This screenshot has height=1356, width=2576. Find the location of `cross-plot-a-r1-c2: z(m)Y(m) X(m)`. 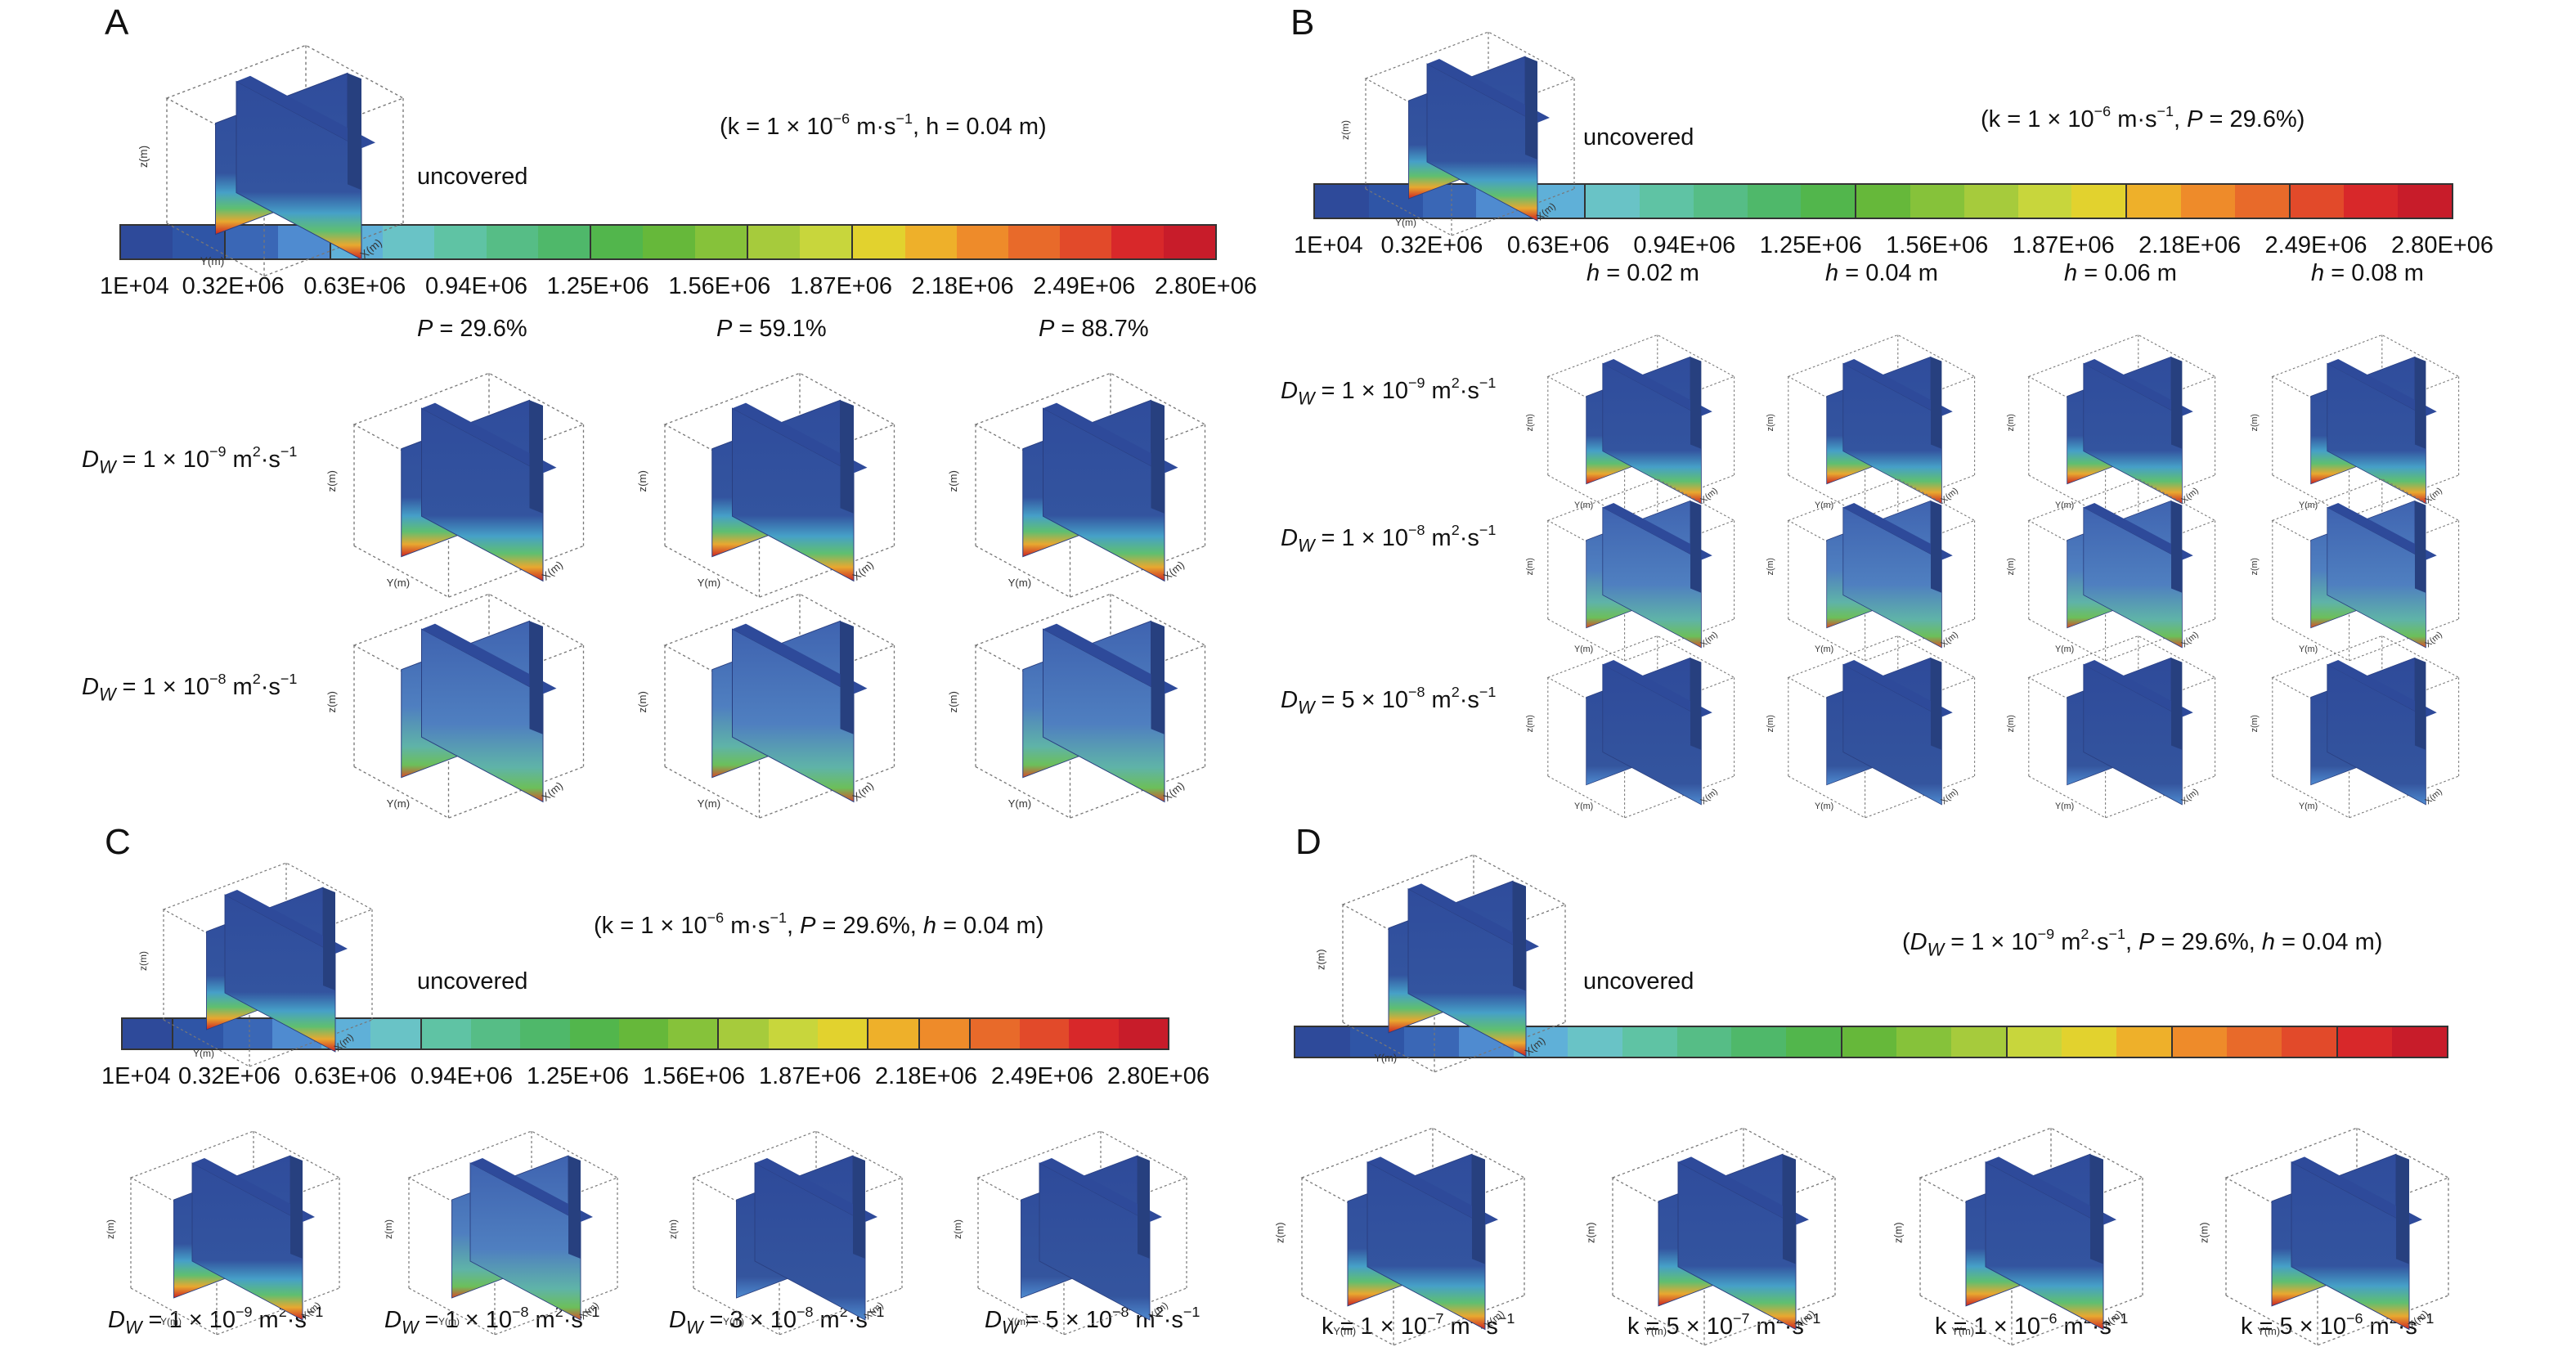

cross-plot-a-r1-c2: z(m)Y(m) X(m) is located at coordinates (766, 485).